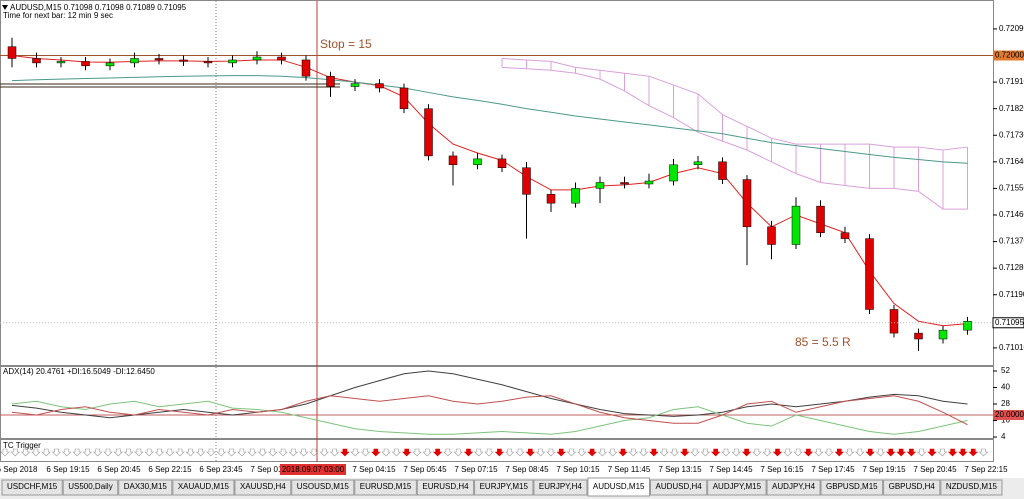 The width and height of the screenshot is (1024, 499). I want to click on tab: AUDJPY,H4, so click(793, 487).